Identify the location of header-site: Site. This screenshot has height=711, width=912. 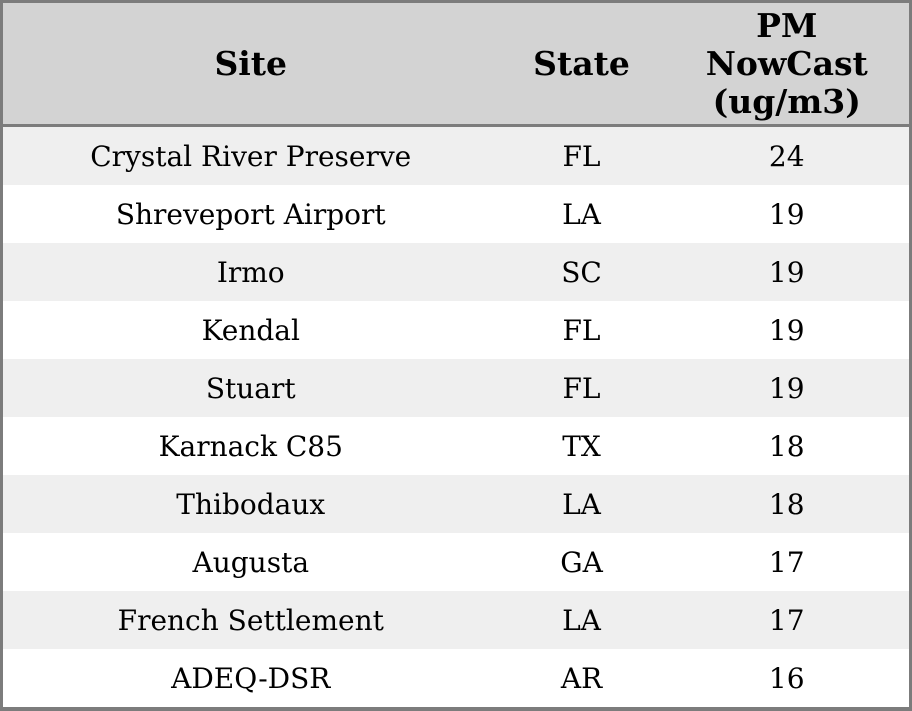
(250, 64).